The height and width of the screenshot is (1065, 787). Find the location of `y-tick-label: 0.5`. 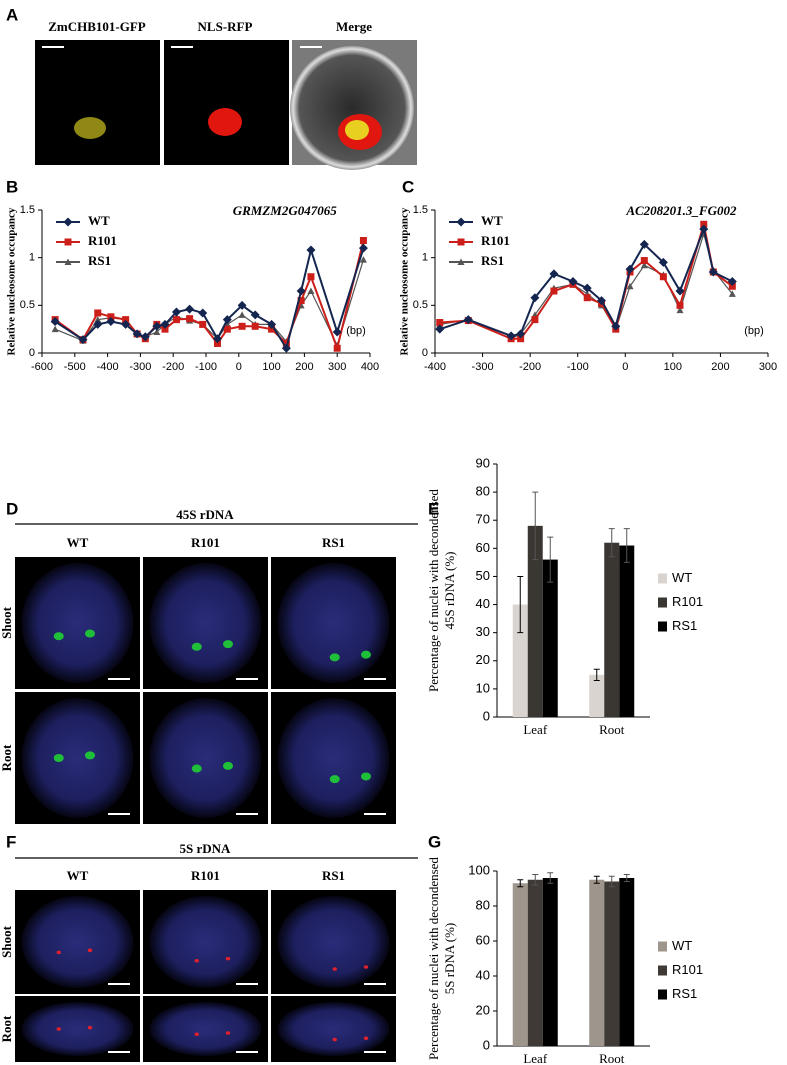

y-tick-label: 0.5 is located at coordinates (420, 305).